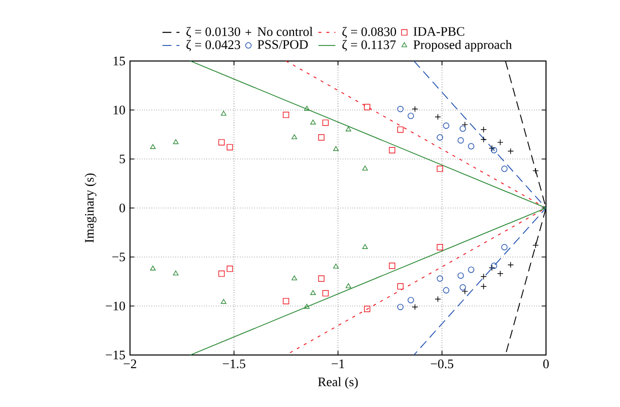 This screenshot has width=620, height=407. What do you see at coordinates (234, 364) in the screenshot?
I see `x-tick-label: −1.5` at bounding box center [234, 364].